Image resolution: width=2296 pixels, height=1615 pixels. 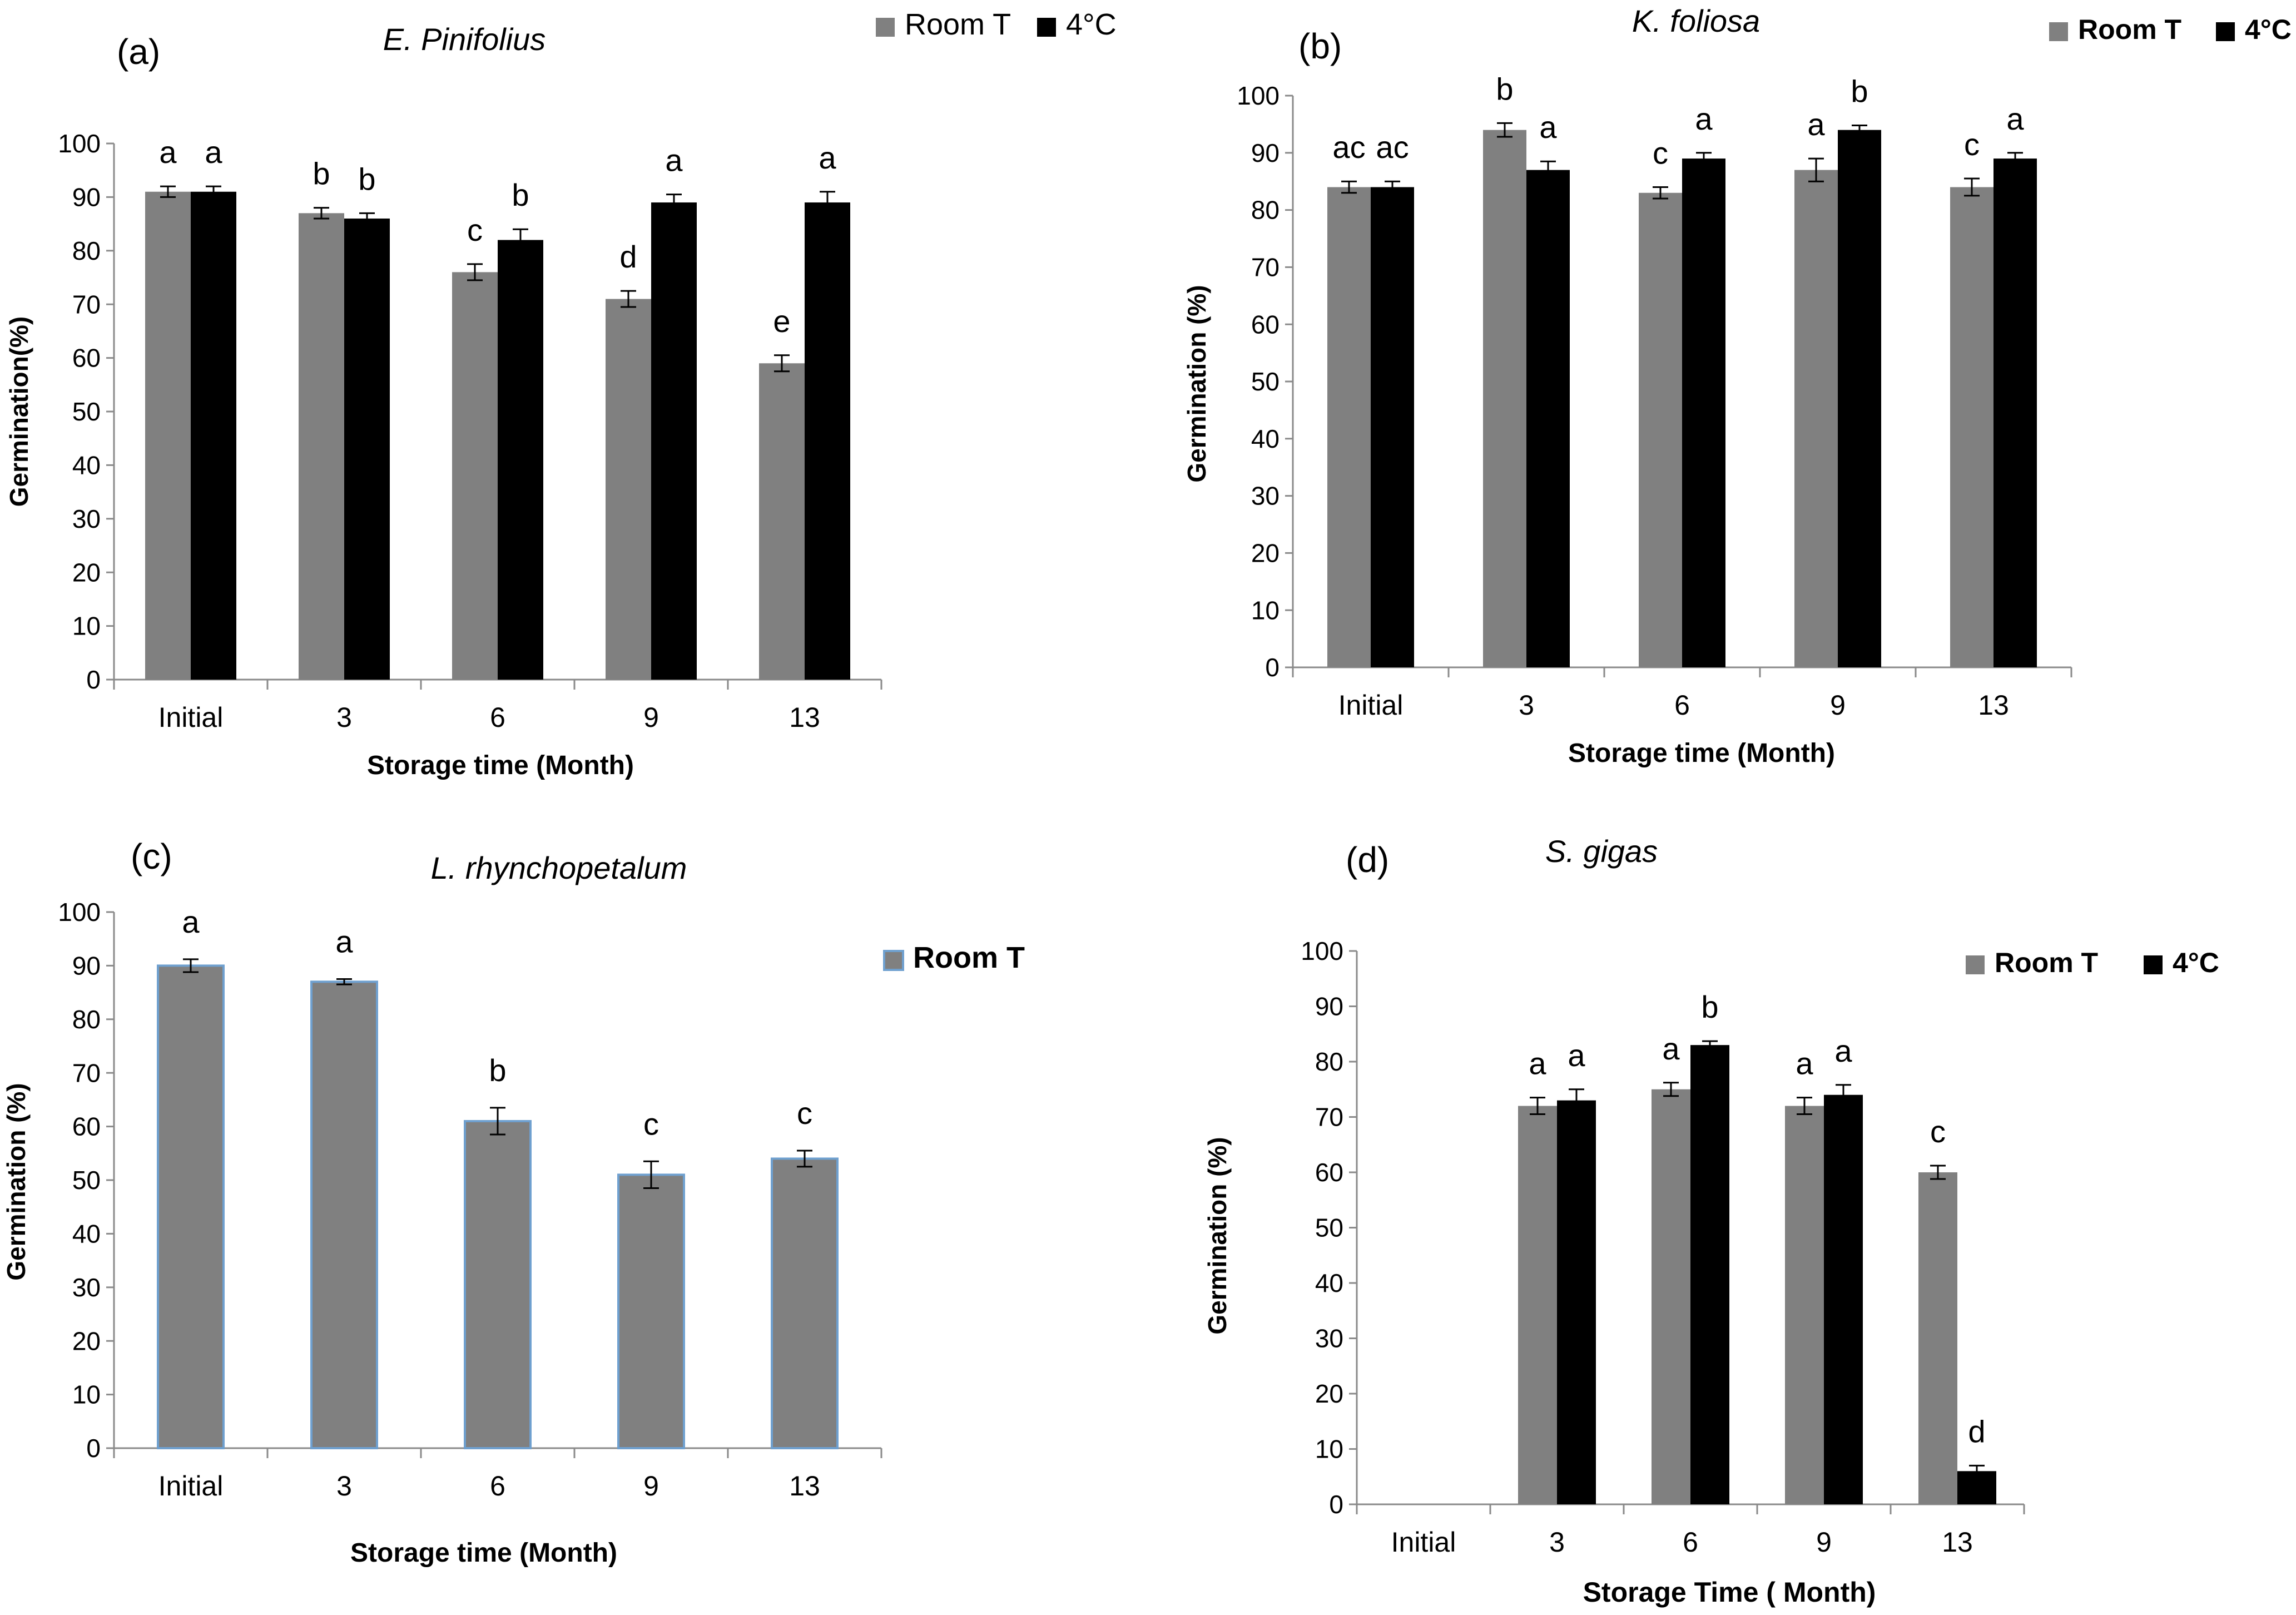 I want to click on panel-label: (c), so click(x=151, y=856).